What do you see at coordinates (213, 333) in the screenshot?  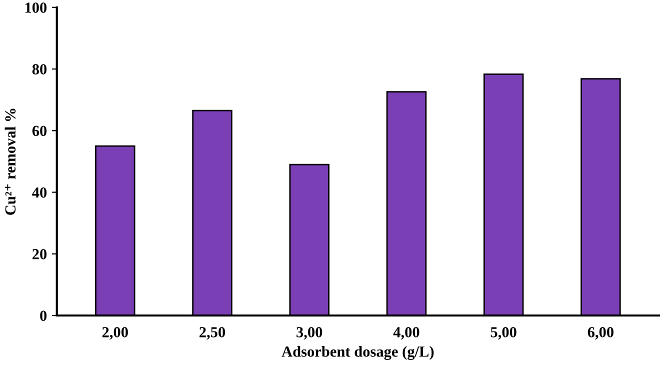 I see `x-tick-label: 2,50` at bounding box center [213, 333].